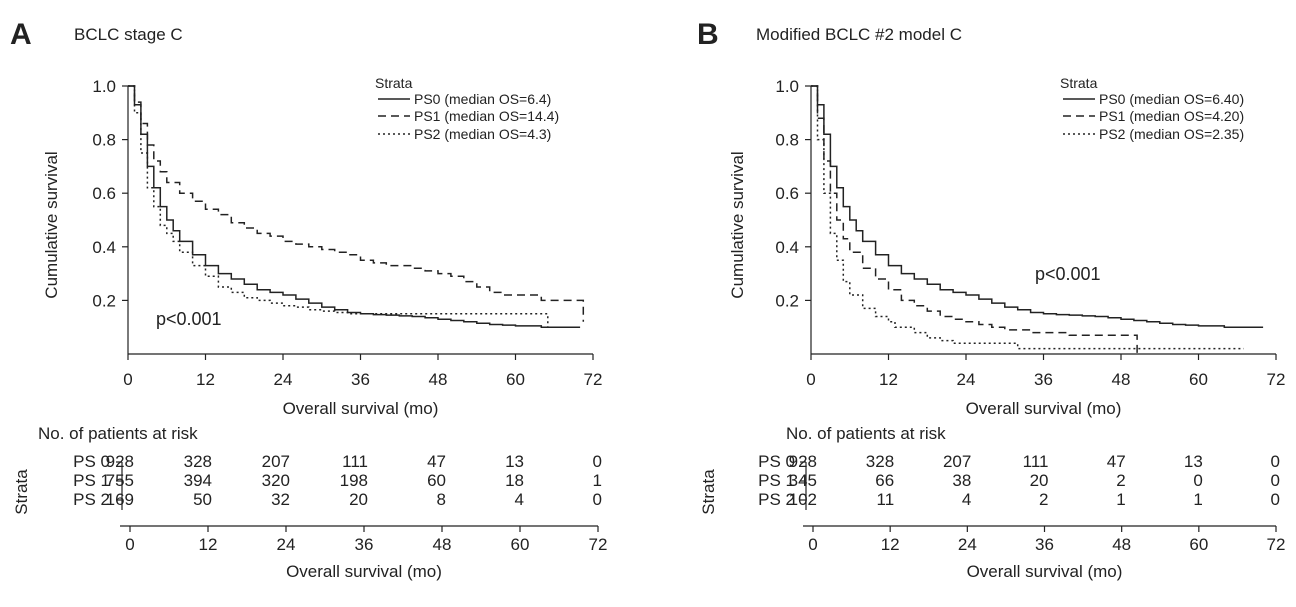  Describe the element at coordinates (120, 480) in the screenshot. I see `risk-count-cell: 755` at that location.